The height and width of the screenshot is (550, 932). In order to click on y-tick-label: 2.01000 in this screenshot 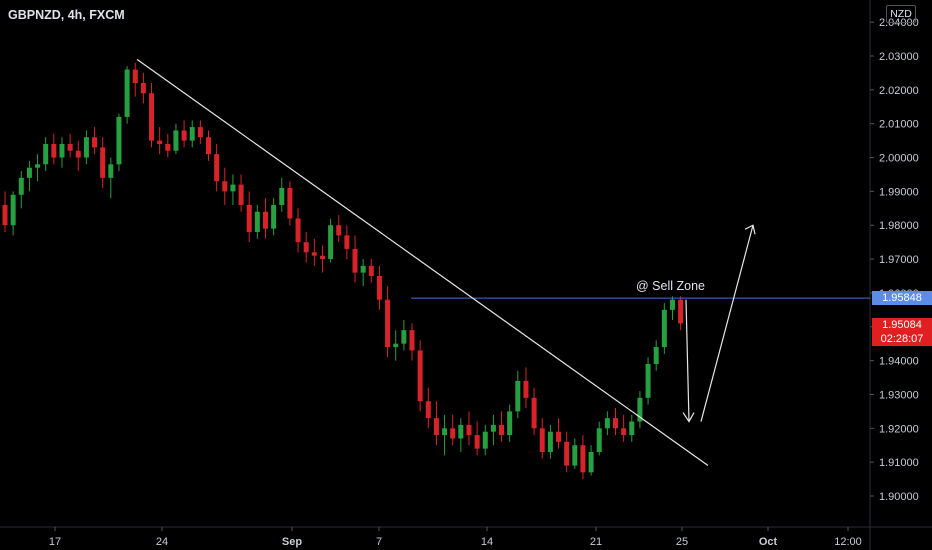, I will do `click(899, 125)`.